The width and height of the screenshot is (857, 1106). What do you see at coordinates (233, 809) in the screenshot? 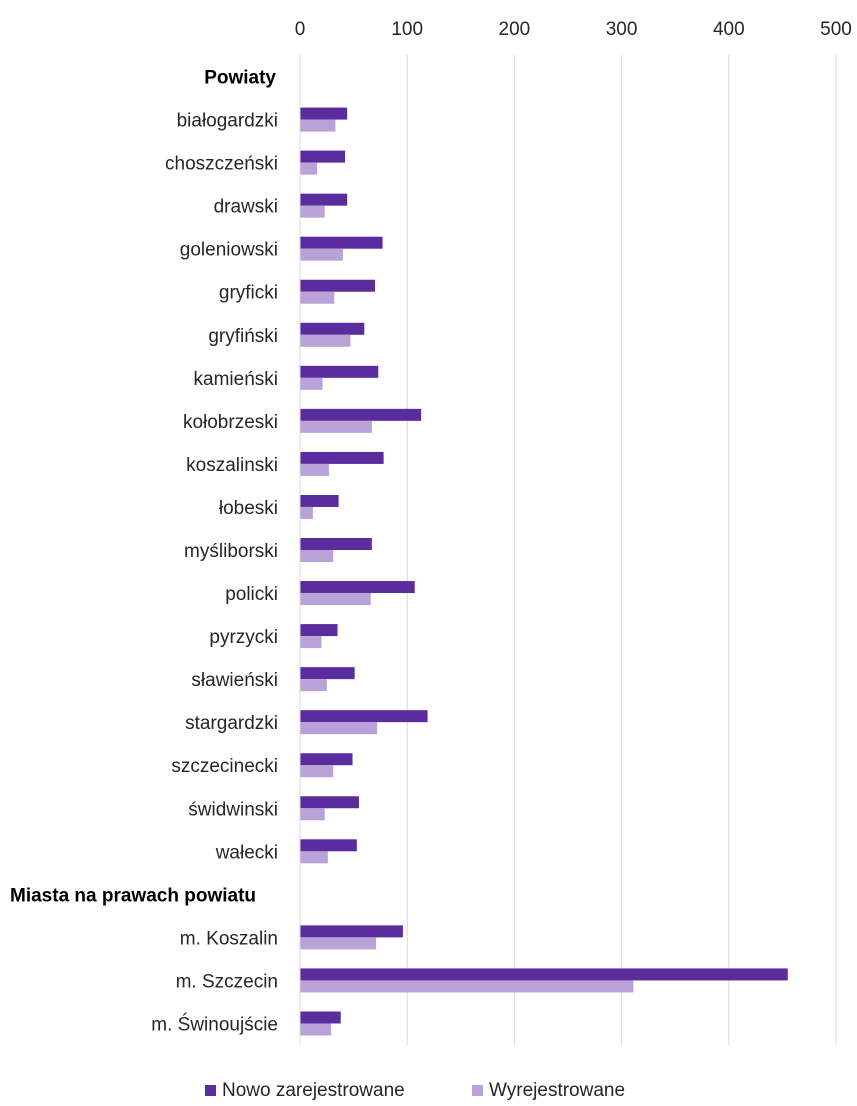
I see `category-label: świdwinski` at bounding box center [233, 809].